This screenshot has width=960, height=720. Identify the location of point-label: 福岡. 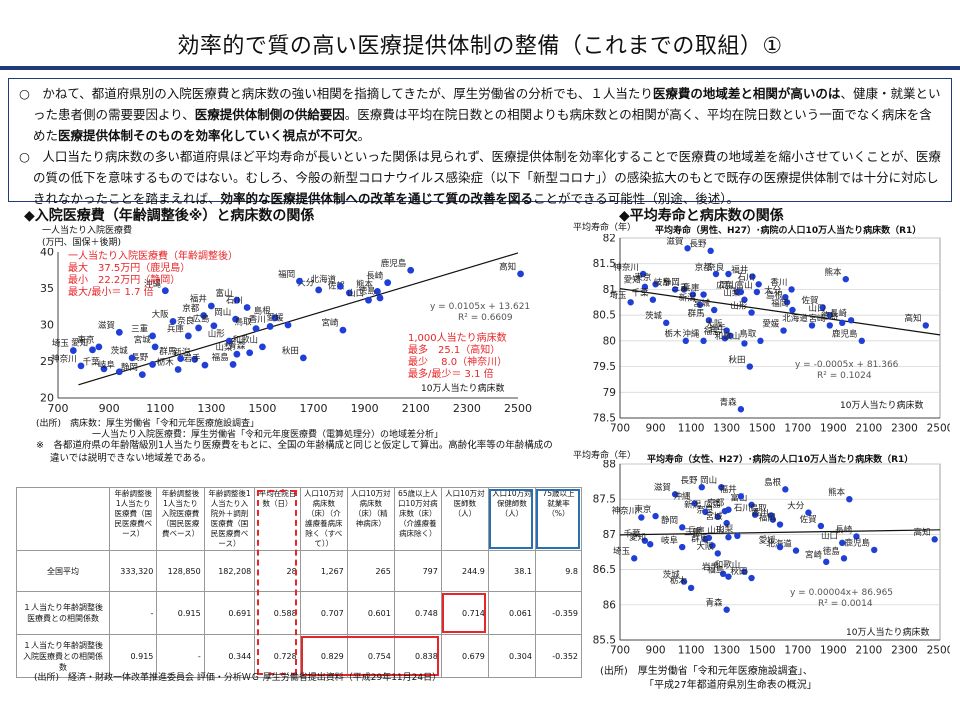
(779, 303).